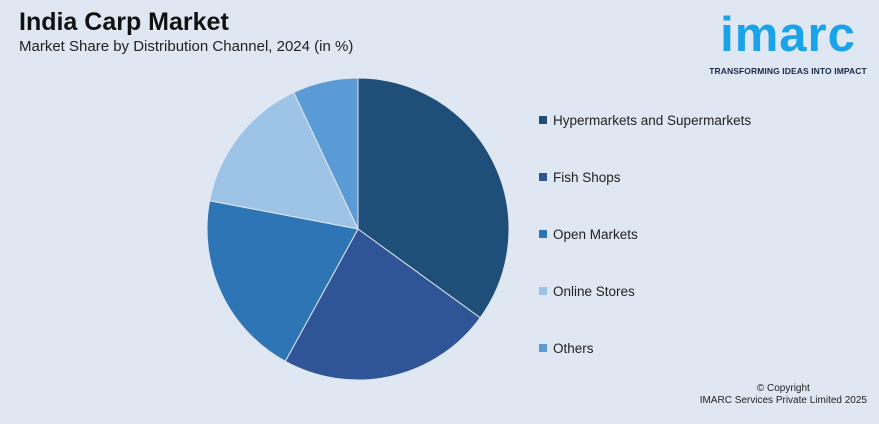  I want to click on legend-item: Hypermarkets and Supermarkets, so click(645, 120).